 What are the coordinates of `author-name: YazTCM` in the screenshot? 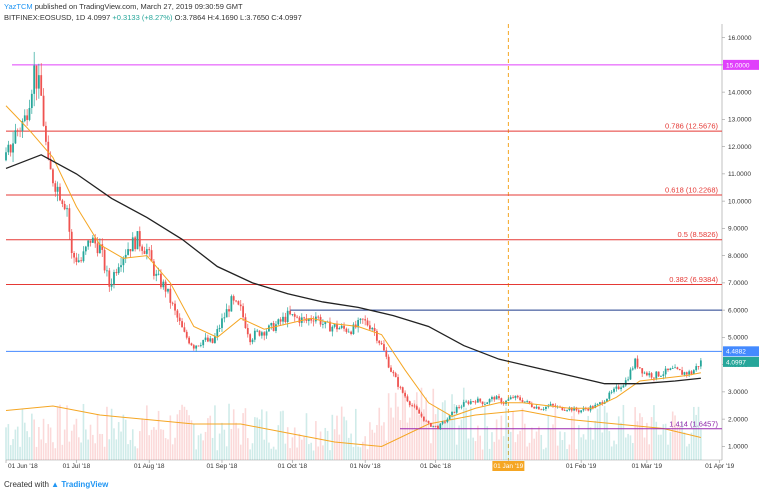 It's located at (18, 6).